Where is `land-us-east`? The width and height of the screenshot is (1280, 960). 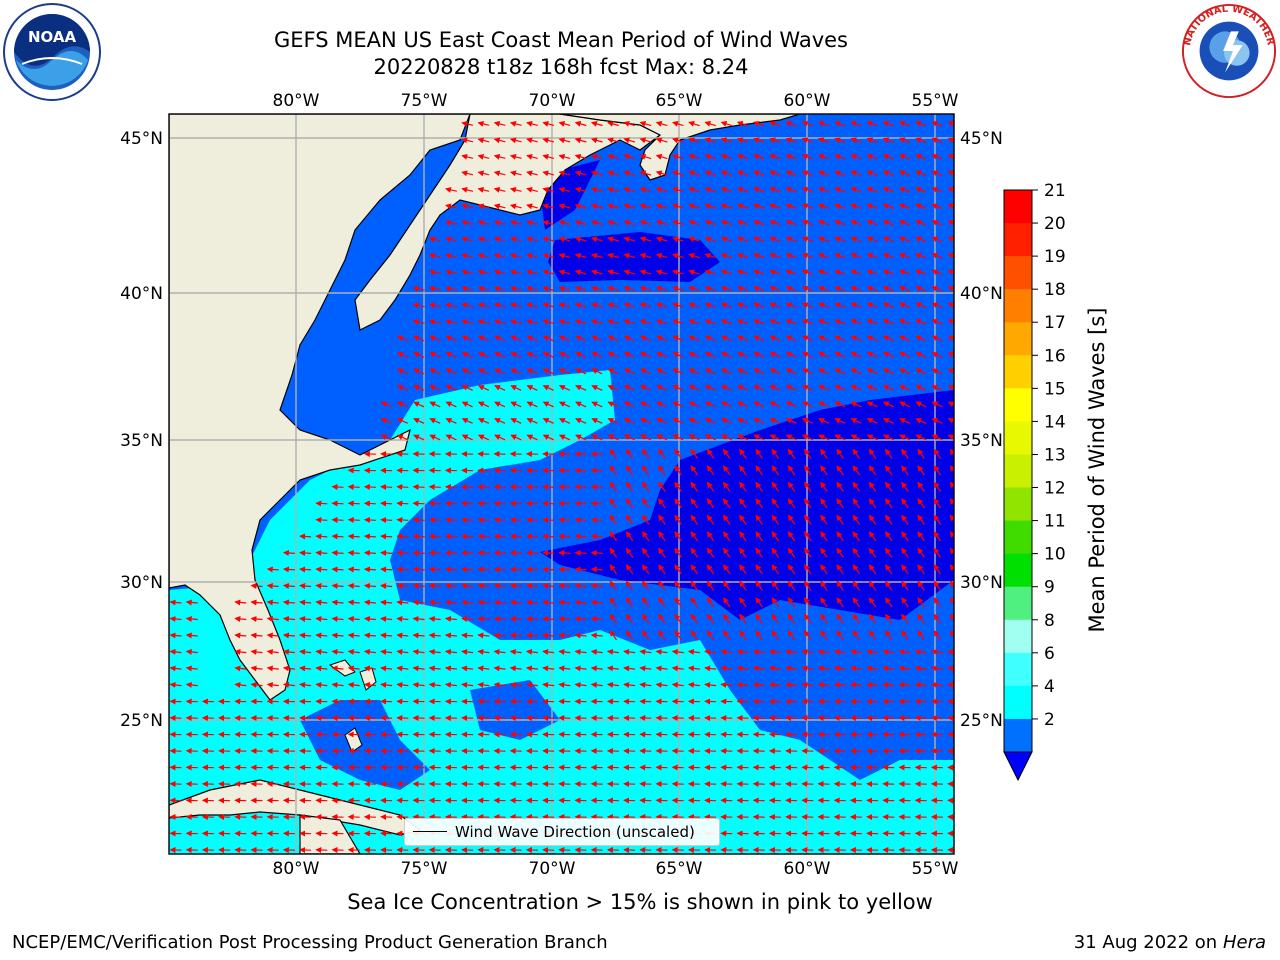 land-us-east is located at coordinates (320, 407).